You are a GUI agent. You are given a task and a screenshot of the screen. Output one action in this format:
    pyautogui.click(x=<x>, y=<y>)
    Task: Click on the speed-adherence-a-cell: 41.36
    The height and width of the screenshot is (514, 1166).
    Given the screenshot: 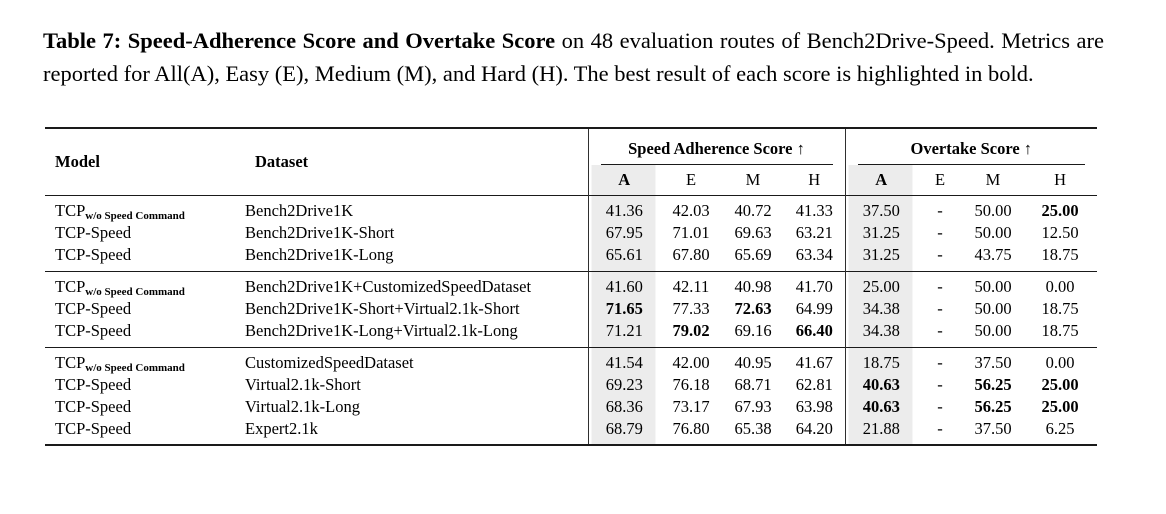 What is the action you would take?
    pyautogui.click(x=623, y=208)
    